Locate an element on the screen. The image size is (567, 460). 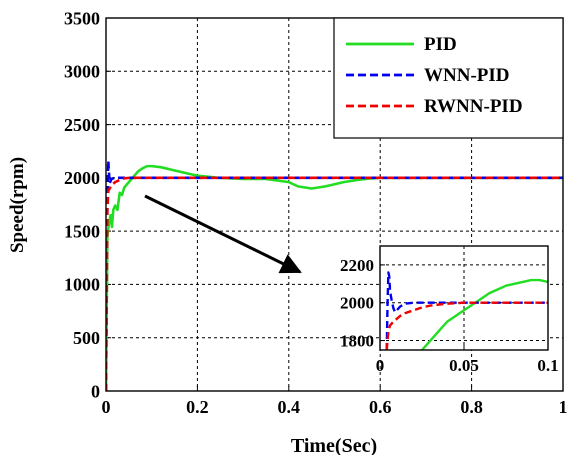
legend-label-wnn-pid: WNN-PID is located at coordinates (467, 75).